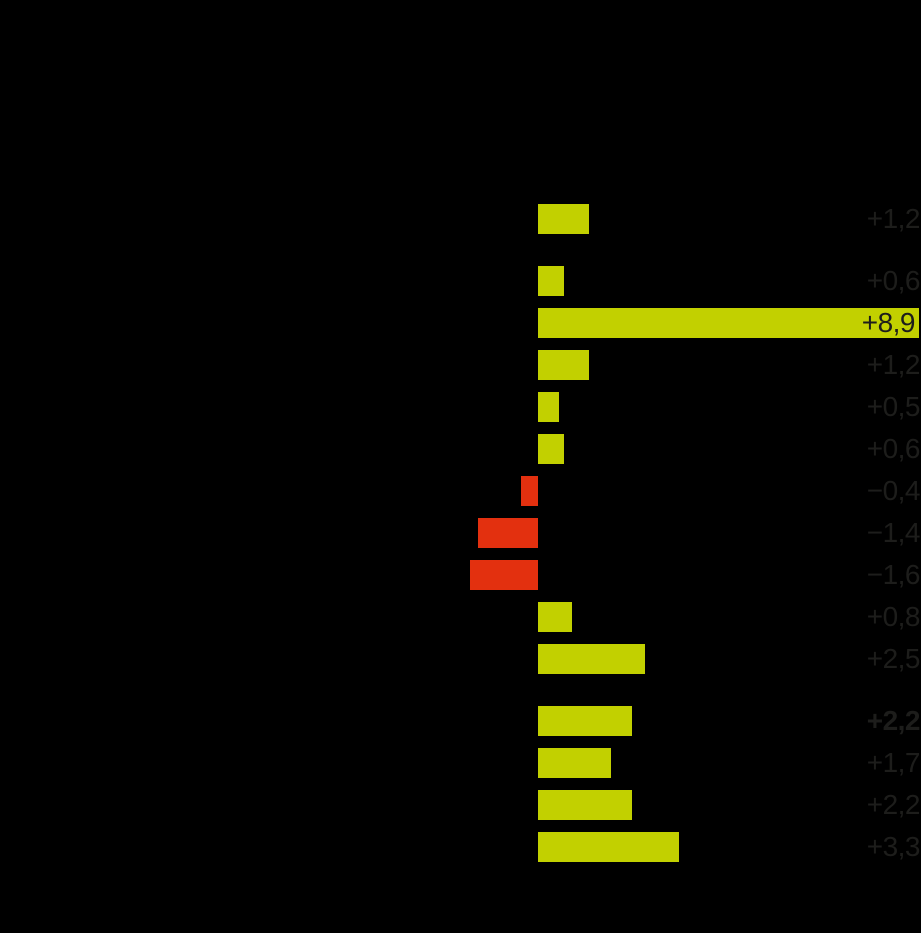  What do you see at coordinates (893, 762) in the screenshot?
I see `bar-value-label: +1,7` at bounding box center [893, 762].